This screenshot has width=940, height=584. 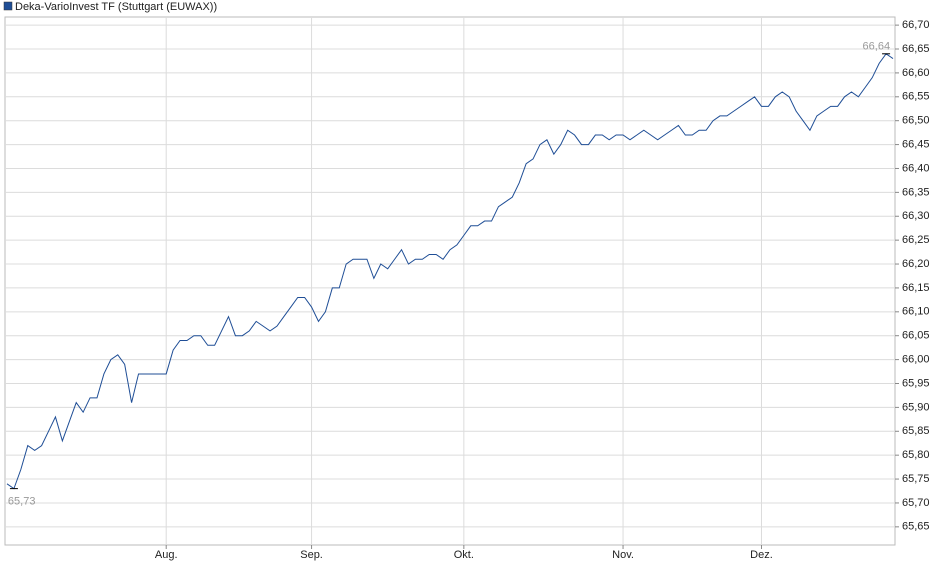 What do you see at coordinates (916, 407) in the screenshot?
I see `y-tick-label: 65,90` at bounding box center [916, 407].